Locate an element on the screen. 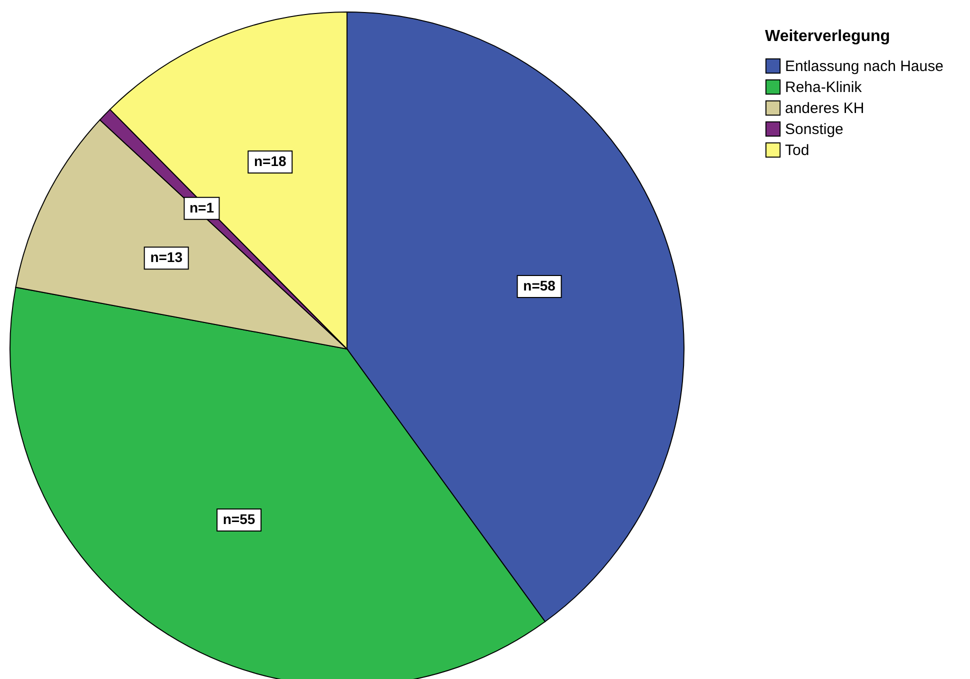  legend-label: Tod is located at coordinates (797, 150).